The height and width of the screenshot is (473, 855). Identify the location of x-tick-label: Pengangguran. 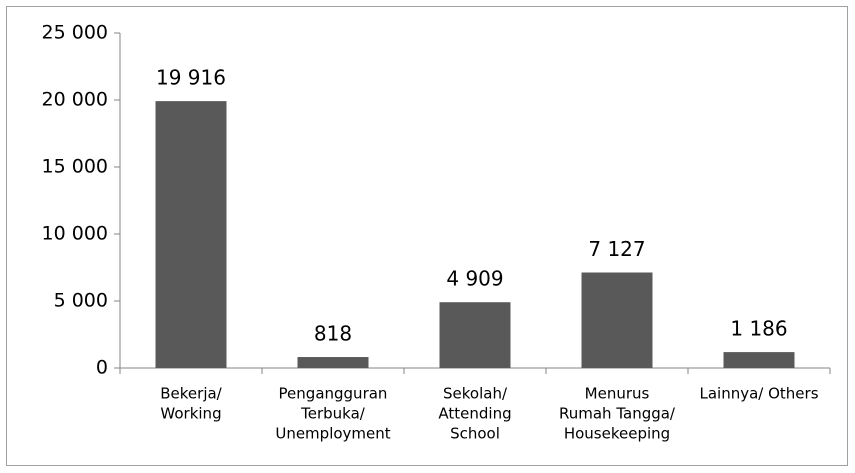
(333, 394).